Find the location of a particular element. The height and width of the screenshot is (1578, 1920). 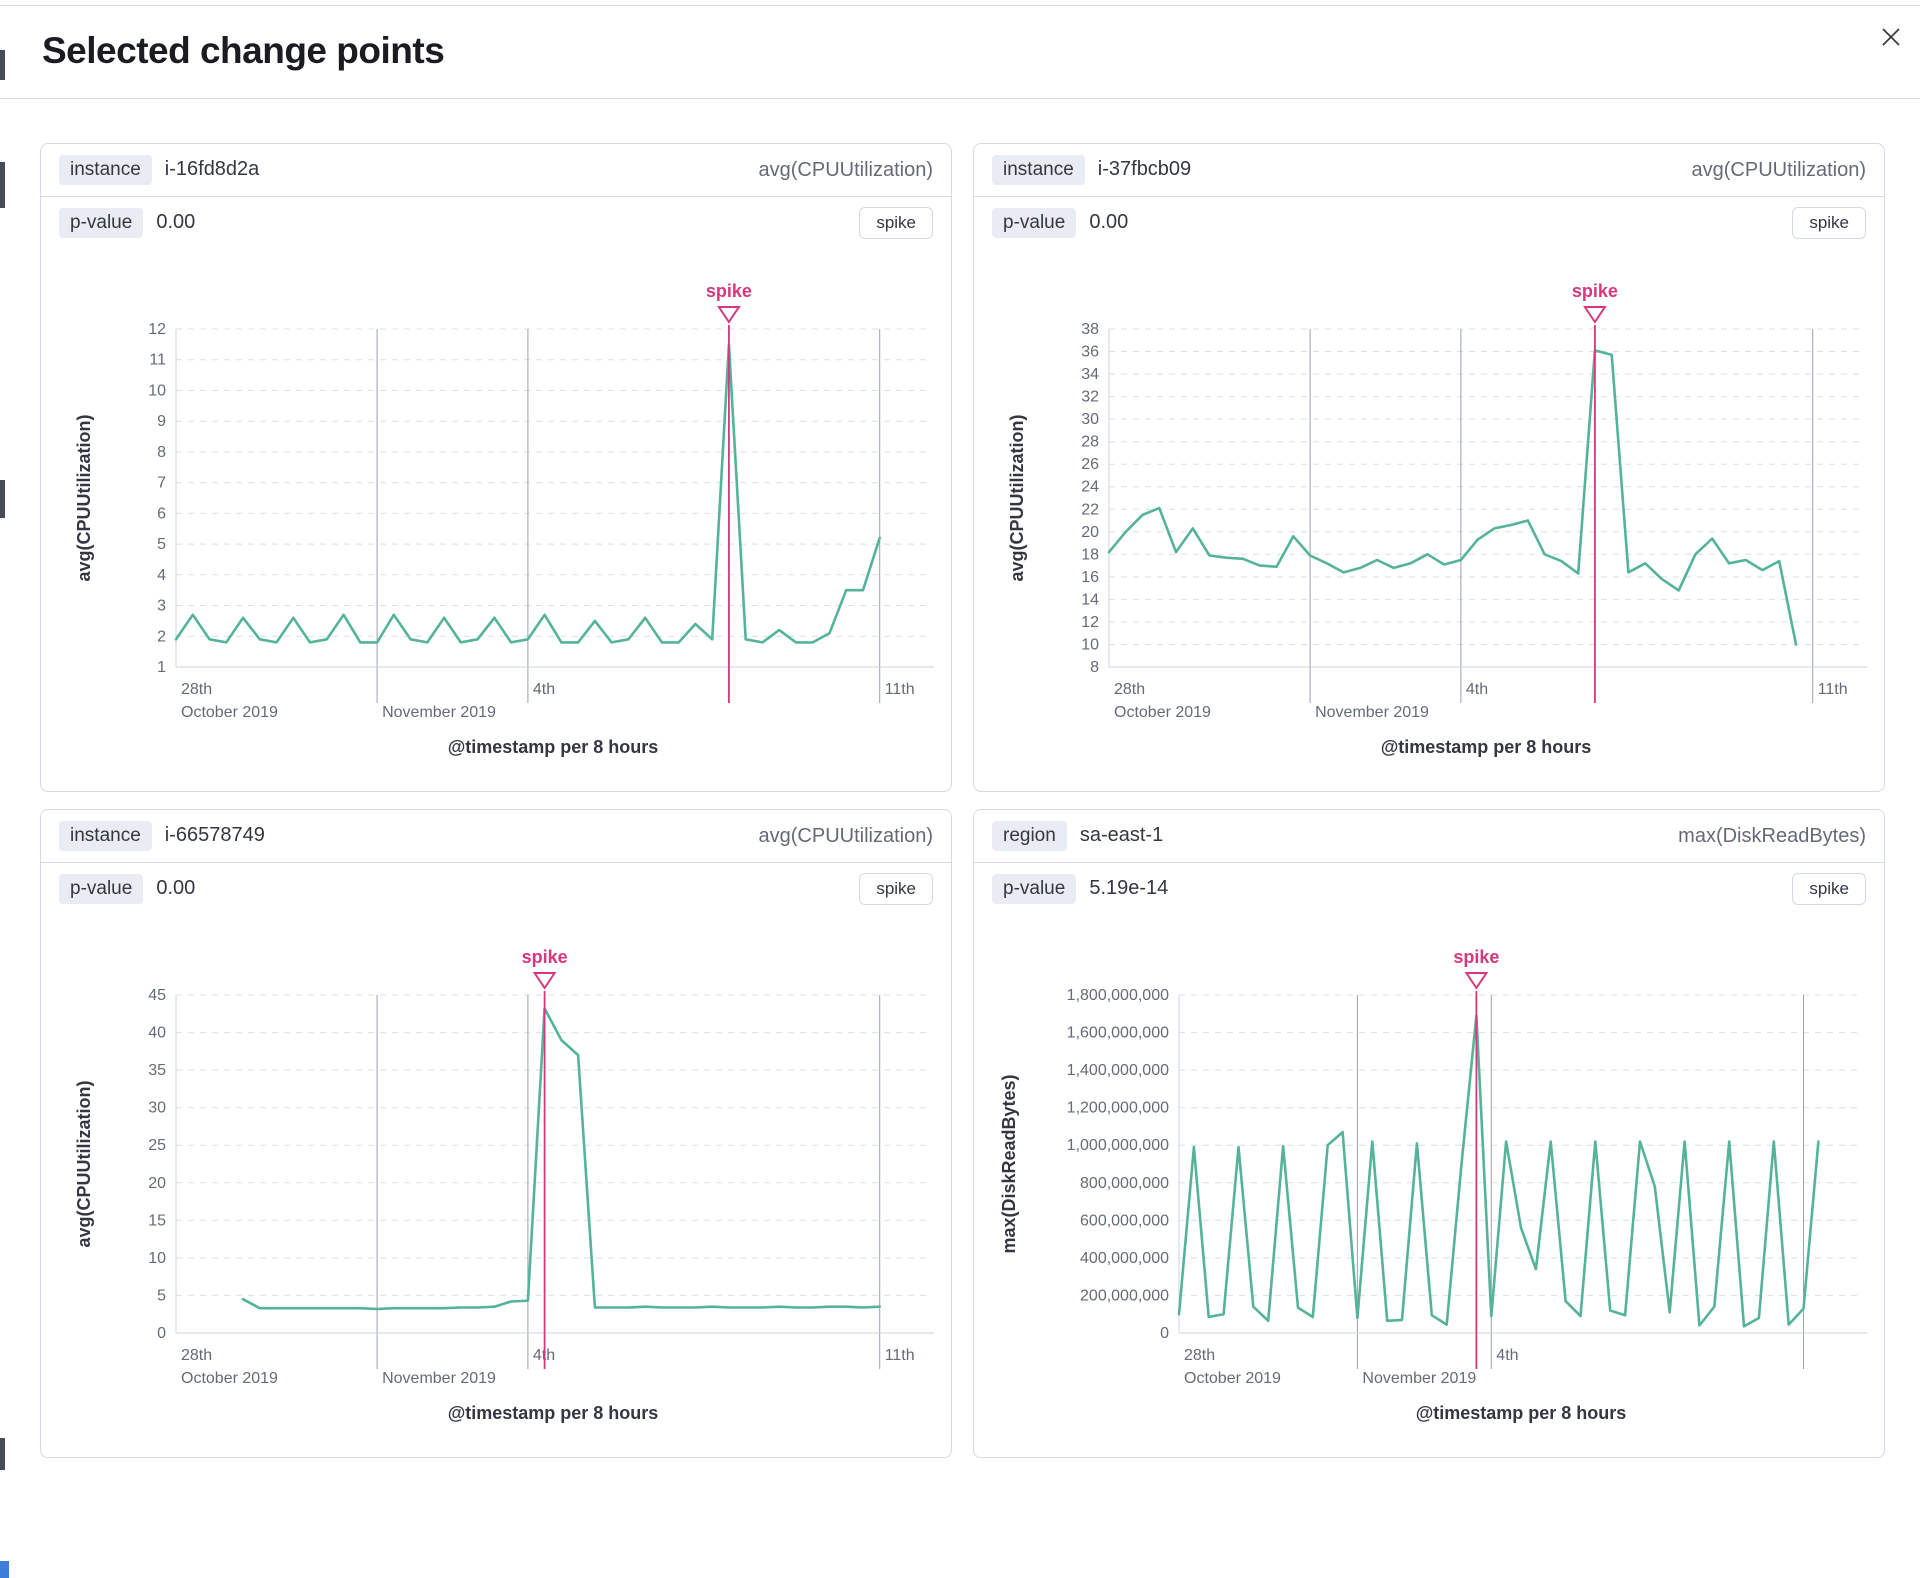

svg-text: 10 is located at coordinates (1090, 645).